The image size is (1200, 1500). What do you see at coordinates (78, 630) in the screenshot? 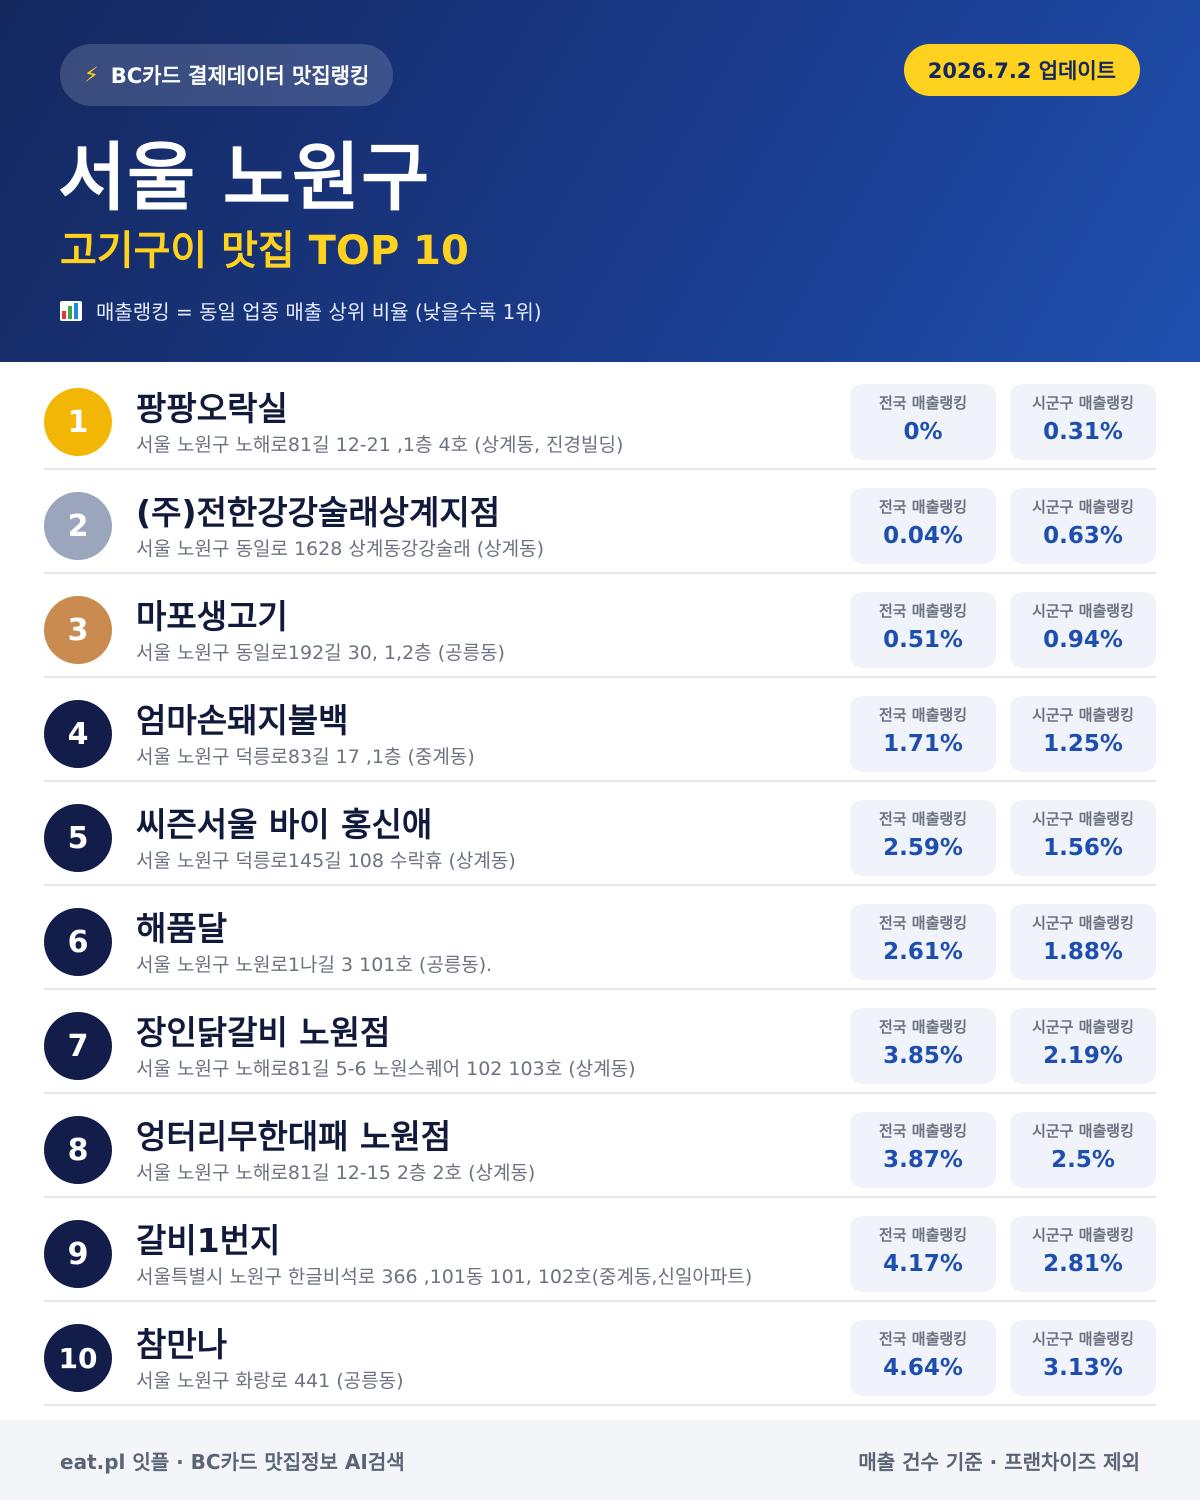
I see `rank-badge: 3` at bounding box center [78, 630].